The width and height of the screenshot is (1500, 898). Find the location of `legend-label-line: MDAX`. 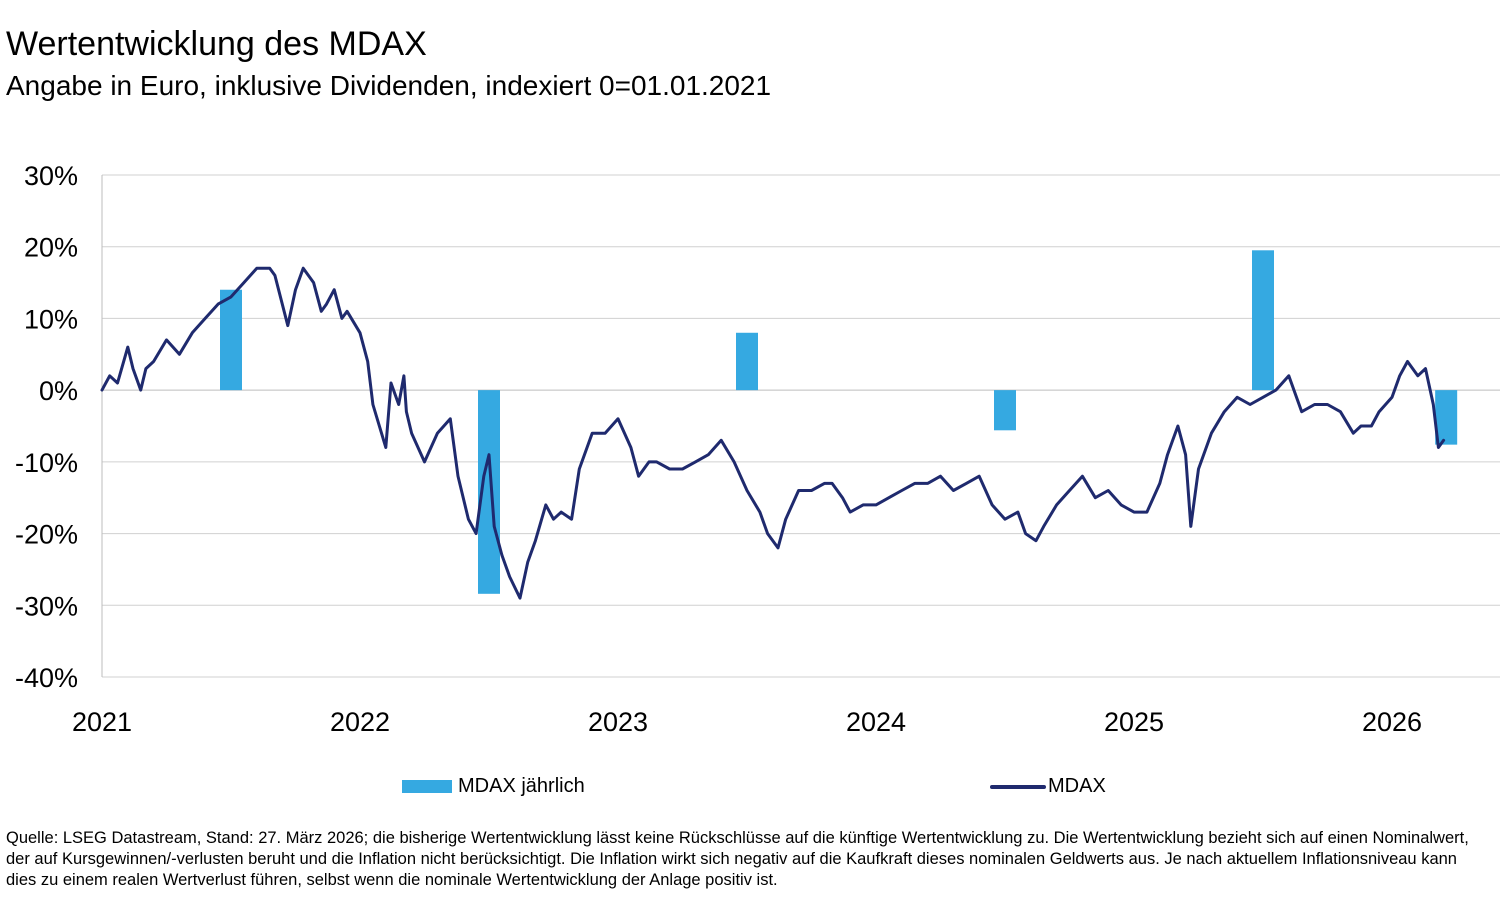

legend-label-line: MDAX is located at coordinates (1077, 786).